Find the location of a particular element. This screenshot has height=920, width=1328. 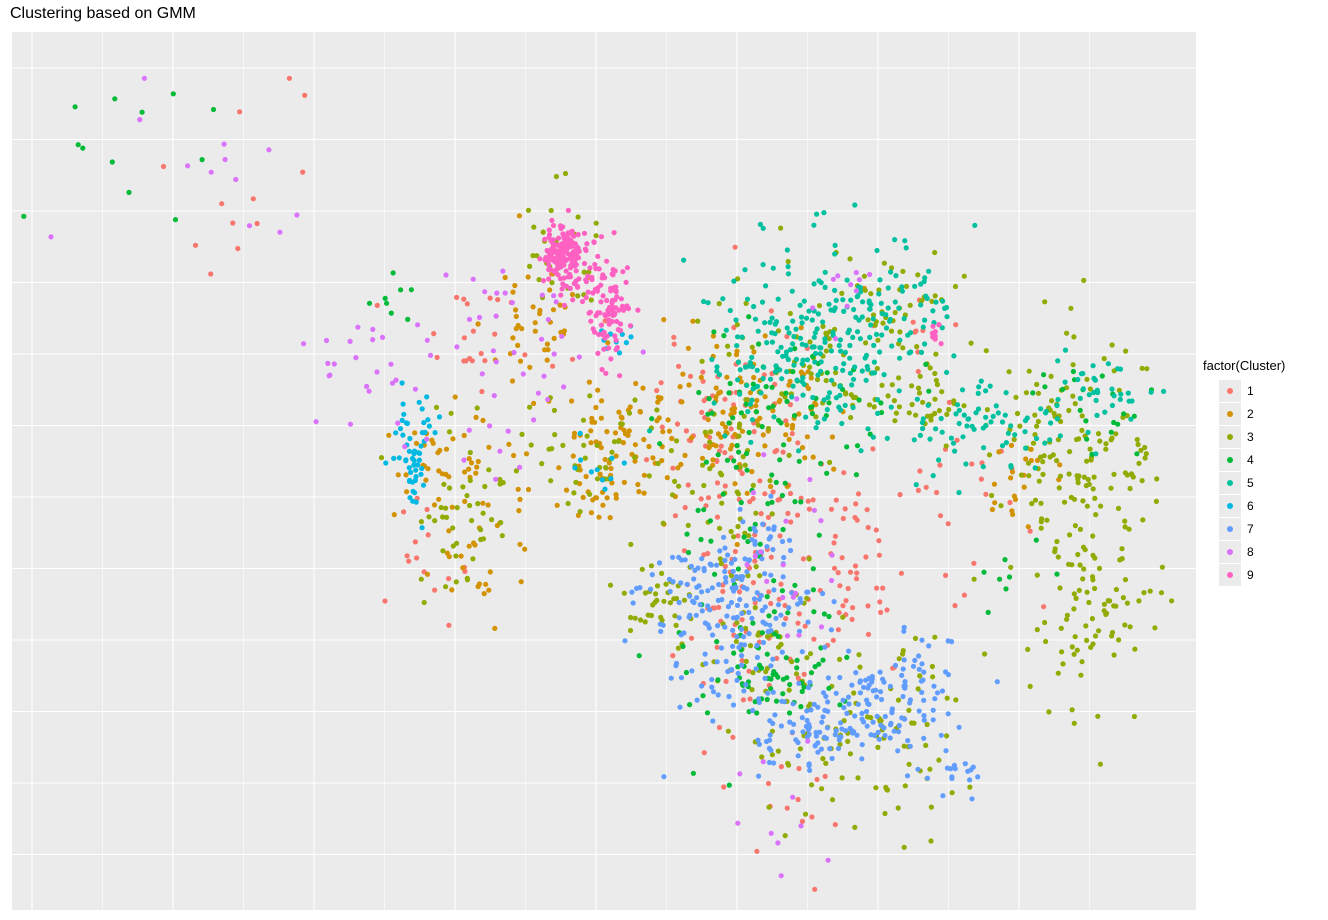

legend-dot is located at coordinates (1230, 436).